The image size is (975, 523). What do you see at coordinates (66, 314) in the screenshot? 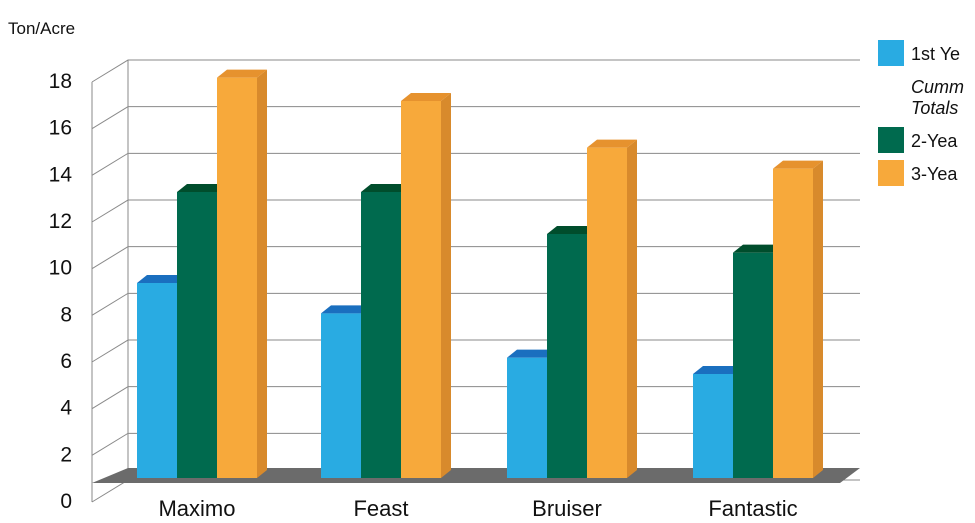
I see `y-tick-label: 8` at bounding box center [66, 314].